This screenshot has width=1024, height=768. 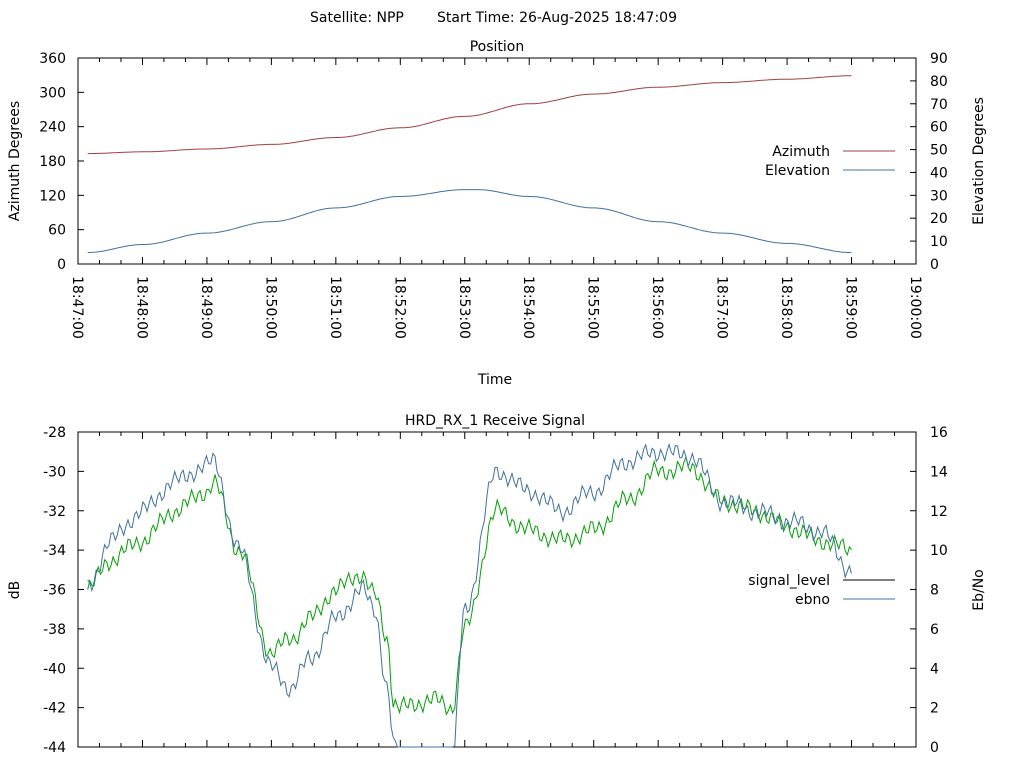 What do you see at coordinates (495, 421) in the screenshot?
I see `receive-signal-title: HRD_RX_1 Receive Signal` at bounding box center [495, 421].